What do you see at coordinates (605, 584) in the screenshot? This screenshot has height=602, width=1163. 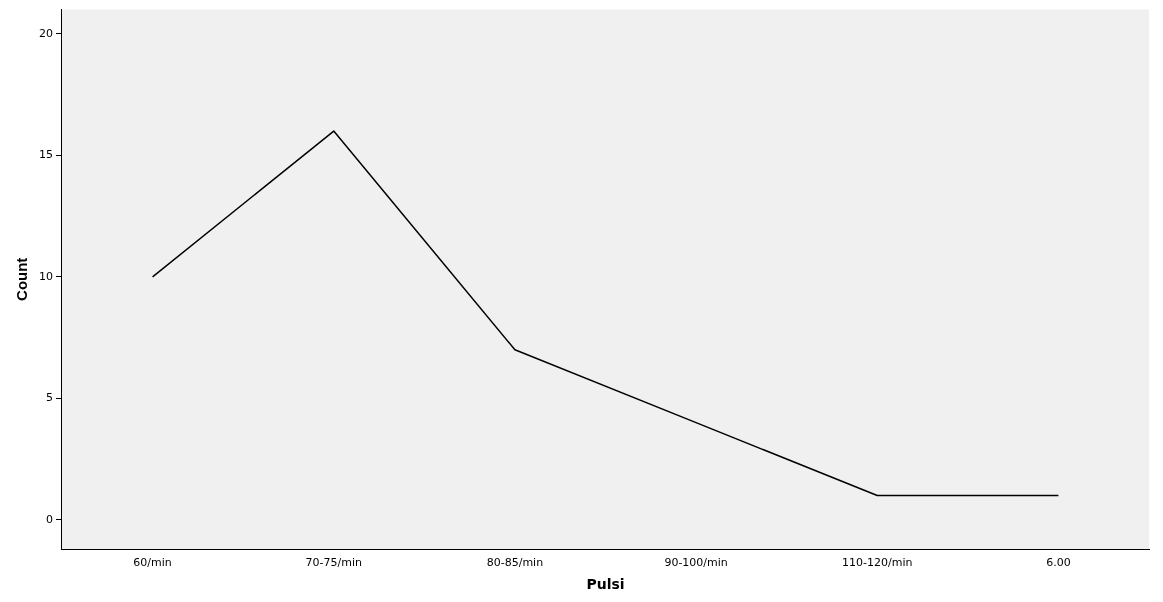 I see `x-axis-title: Pulsi` at bounding box center [605, 584].